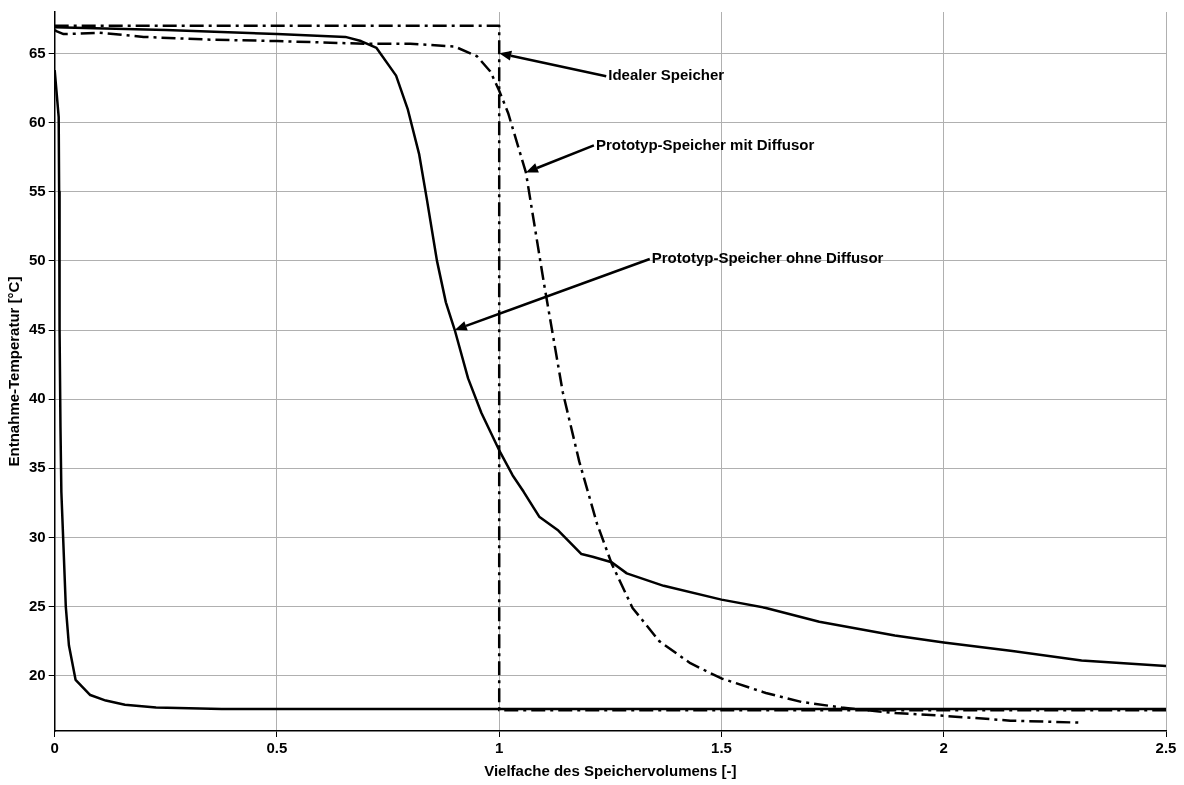 The image size is (1184, 785). I want to click on y-tick-label: 65, so click(37, 52).